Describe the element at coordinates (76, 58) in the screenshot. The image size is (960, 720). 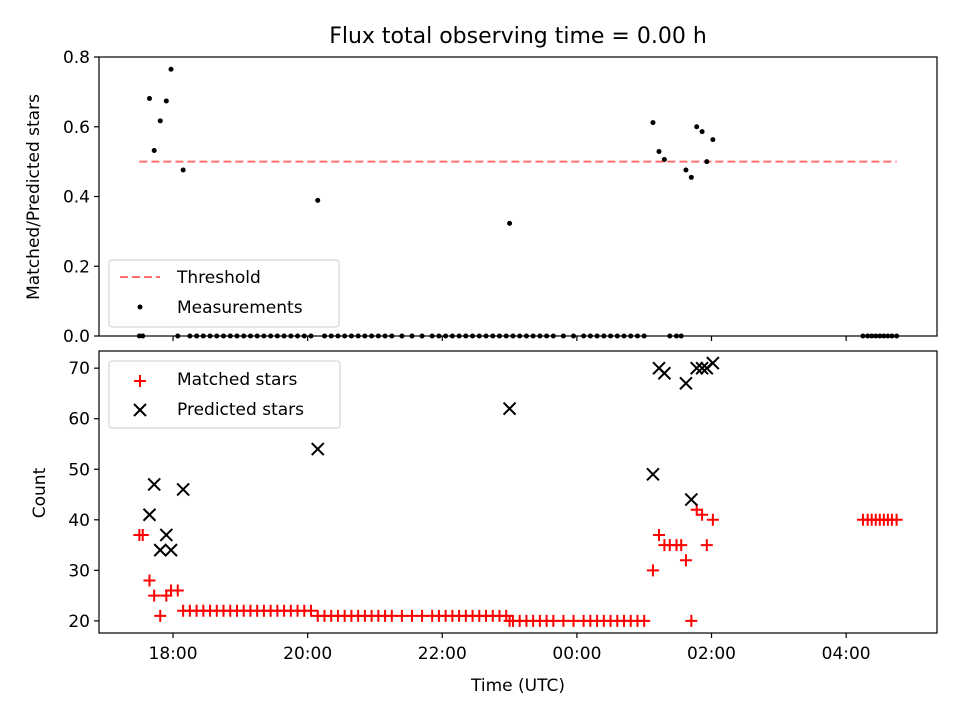
I see `top-y-tick-label: 0.8` at that location.